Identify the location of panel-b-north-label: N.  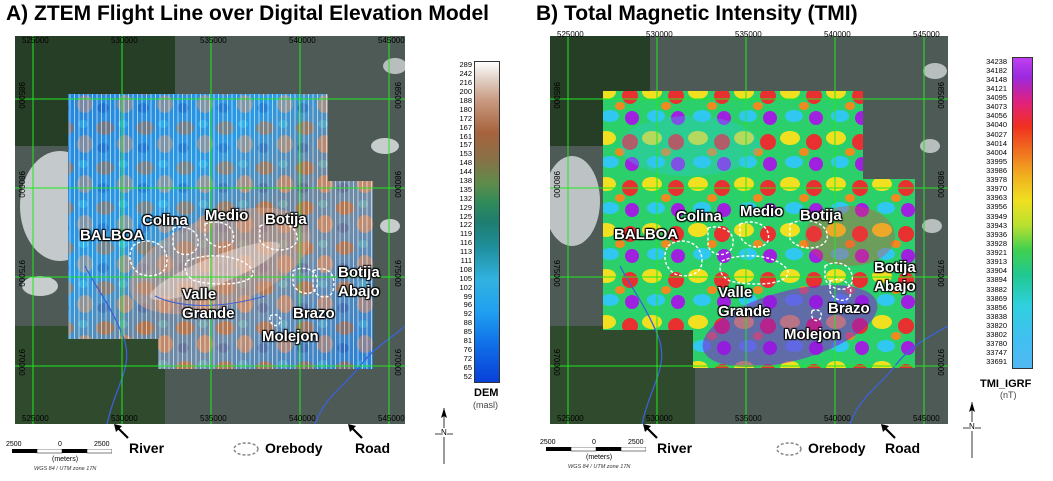
(972, 426).